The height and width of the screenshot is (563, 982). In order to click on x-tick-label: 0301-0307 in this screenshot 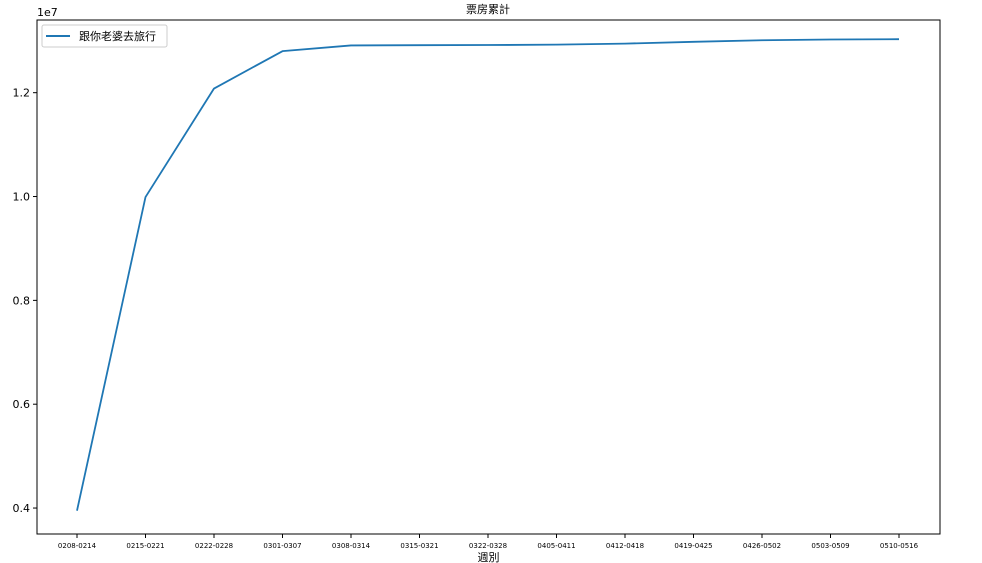, I will do `click(282, 546)`.